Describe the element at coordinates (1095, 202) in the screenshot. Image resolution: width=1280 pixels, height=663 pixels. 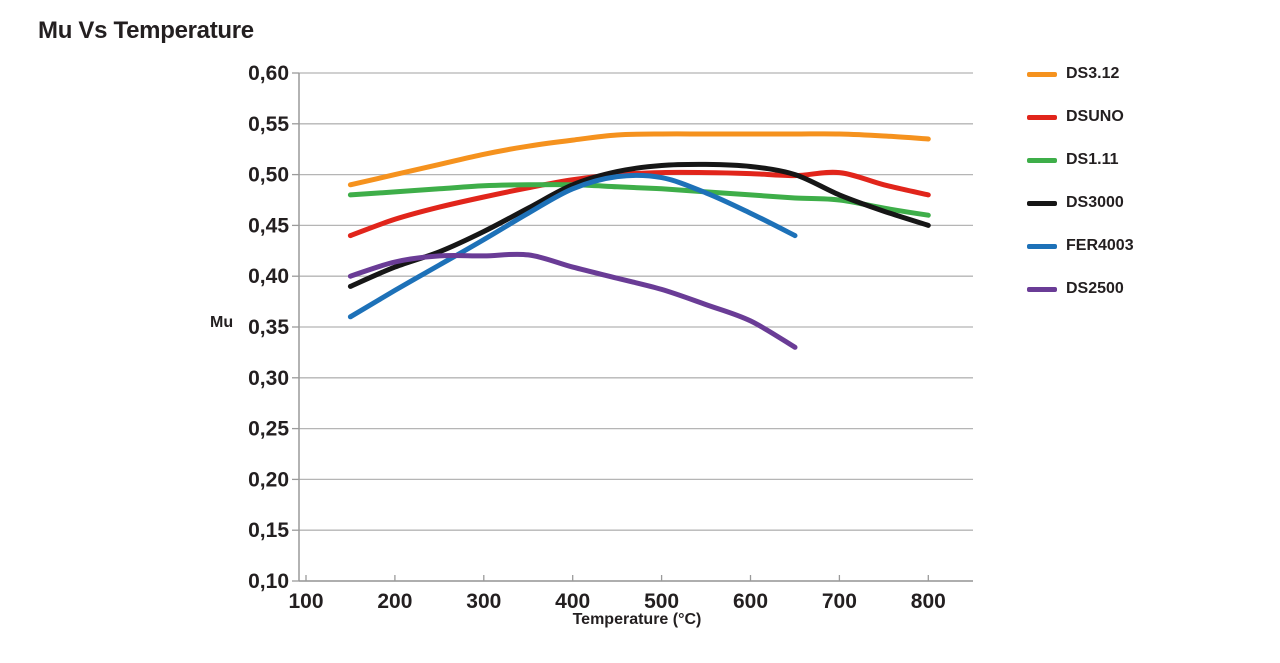
I see `legend-label: DS3000` at that location.